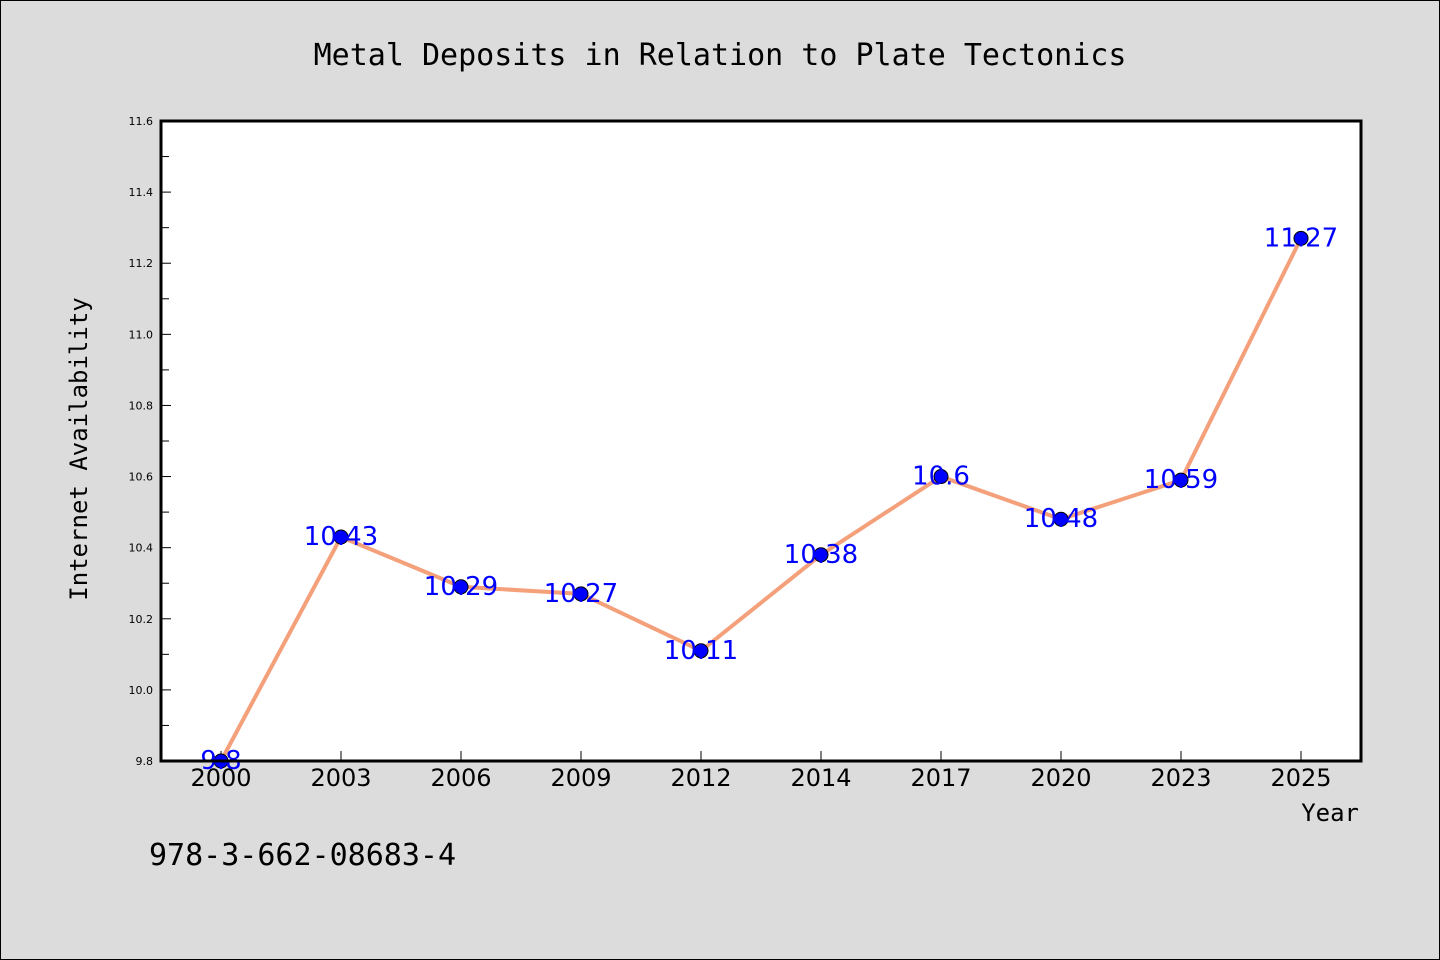  Describe the element at coordinates (761, 771) in the screenshot. I see `x-axis-ticks: 2000 2003 2006 2009 2012 2014 2017 2020 2023 2025` at that location.